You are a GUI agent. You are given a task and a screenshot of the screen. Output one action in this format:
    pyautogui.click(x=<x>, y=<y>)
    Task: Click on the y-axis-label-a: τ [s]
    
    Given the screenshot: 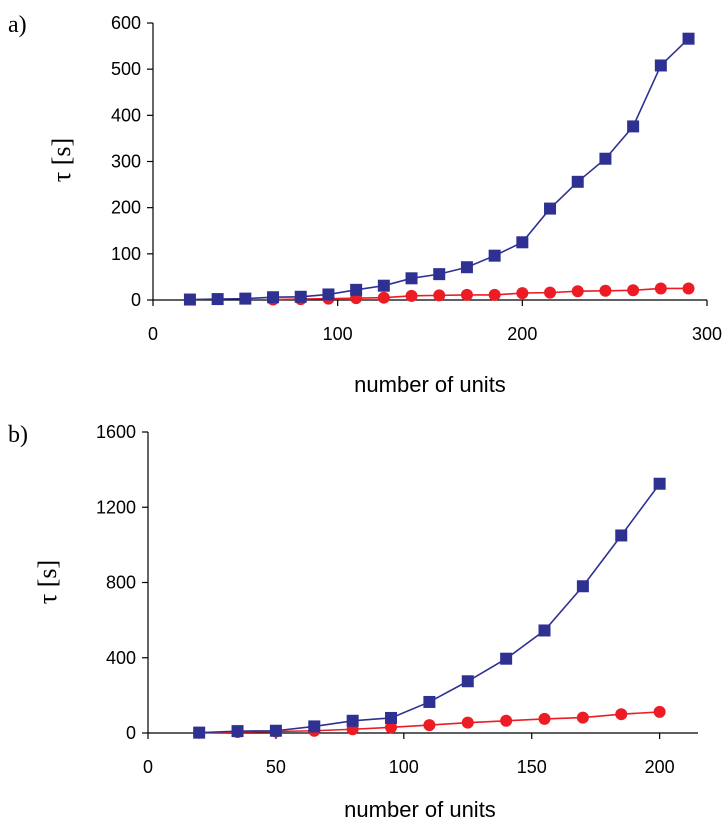 What is the action you would take?
    pyautogui.click(x=61, y=160)
    